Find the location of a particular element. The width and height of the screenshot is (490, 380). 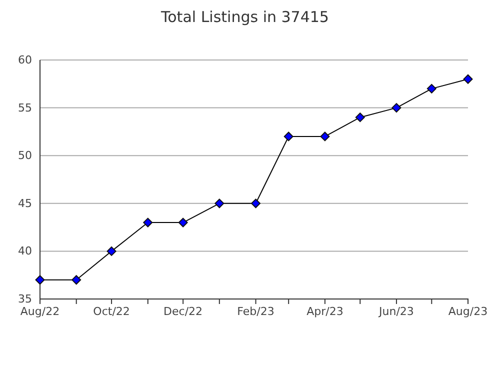

y-tick-label: 55 is located at coordinates (25, 107).